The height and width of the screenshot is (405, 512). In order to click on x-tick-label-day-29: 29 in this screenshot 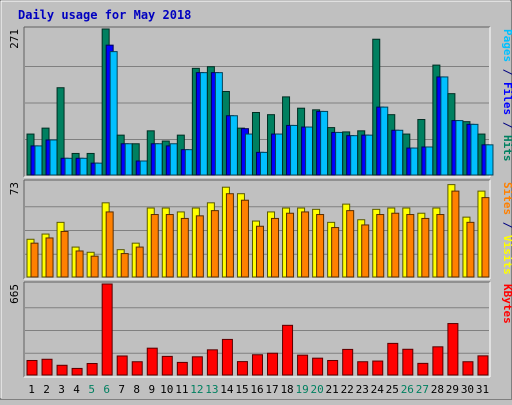, I will do `click(452, 389)`.